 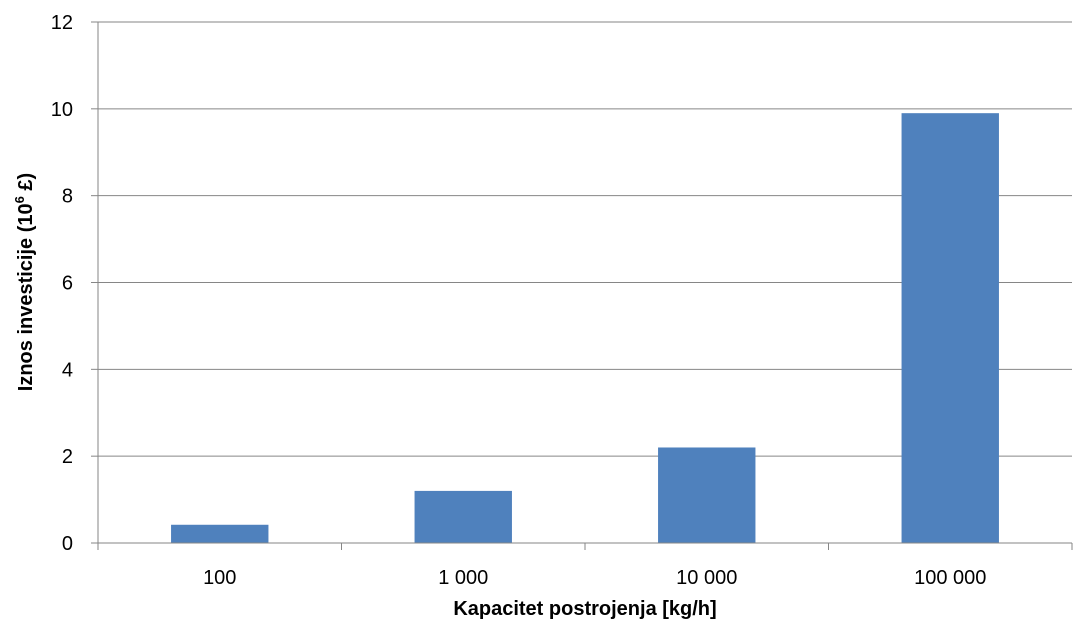 I want to click on y-tick-label-4: 8, so click(x=67, y=197).